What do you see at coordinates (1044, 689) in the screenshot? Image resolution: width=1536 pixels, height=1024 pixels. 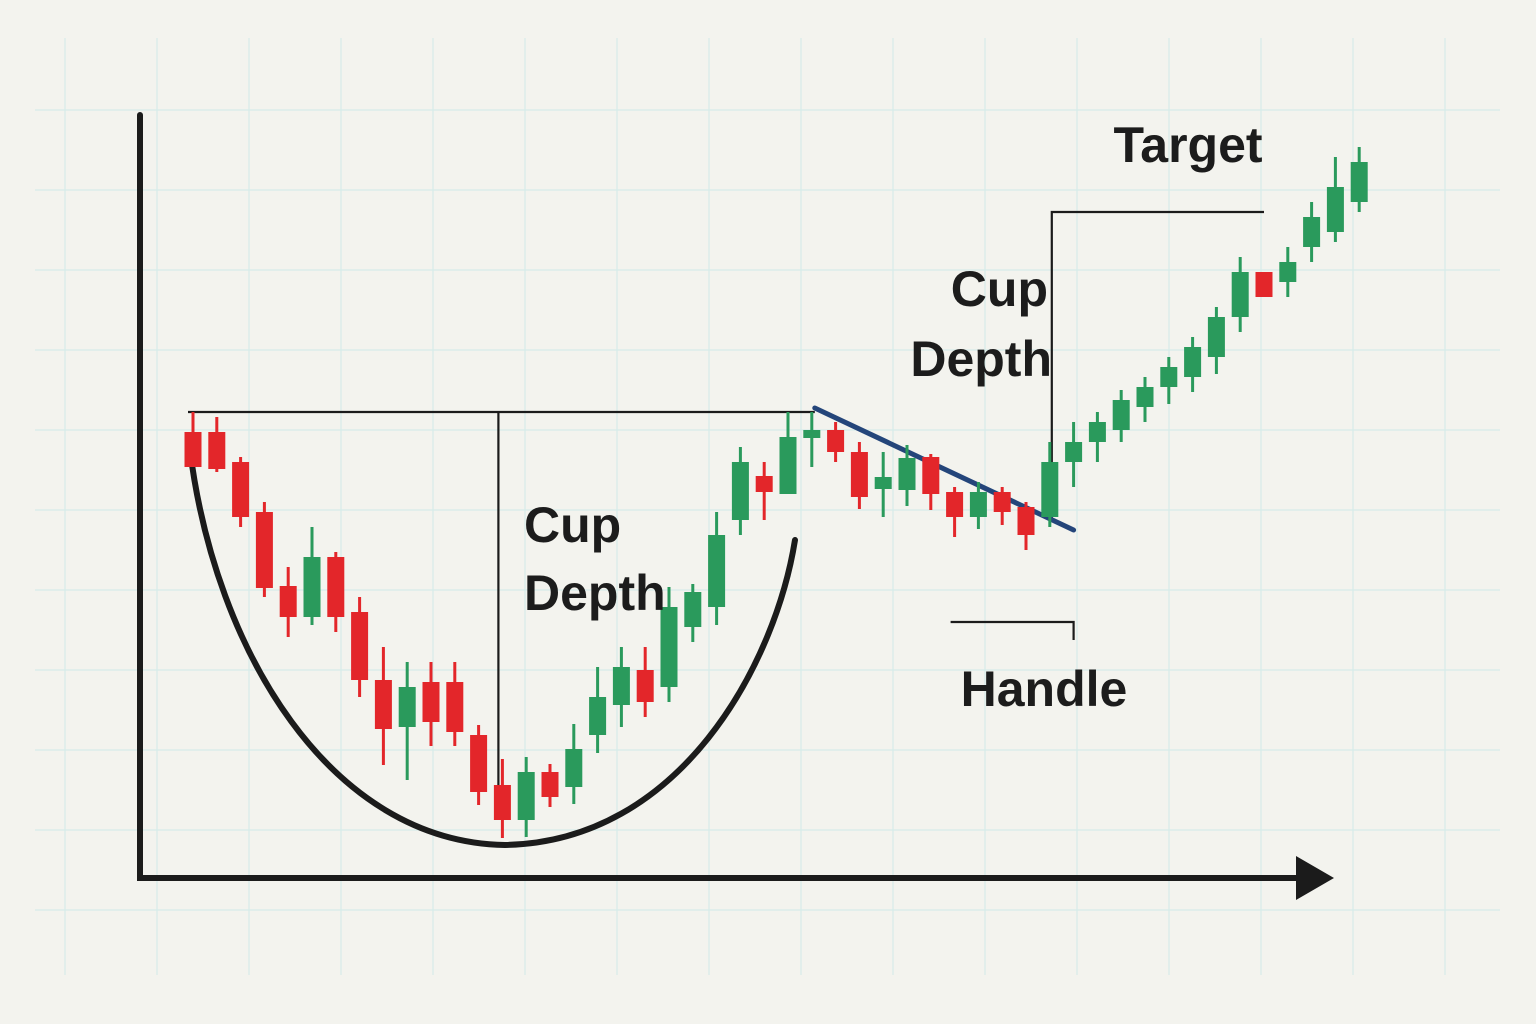 I see `handle-label: Handle` at bounding box center [1044, 689].